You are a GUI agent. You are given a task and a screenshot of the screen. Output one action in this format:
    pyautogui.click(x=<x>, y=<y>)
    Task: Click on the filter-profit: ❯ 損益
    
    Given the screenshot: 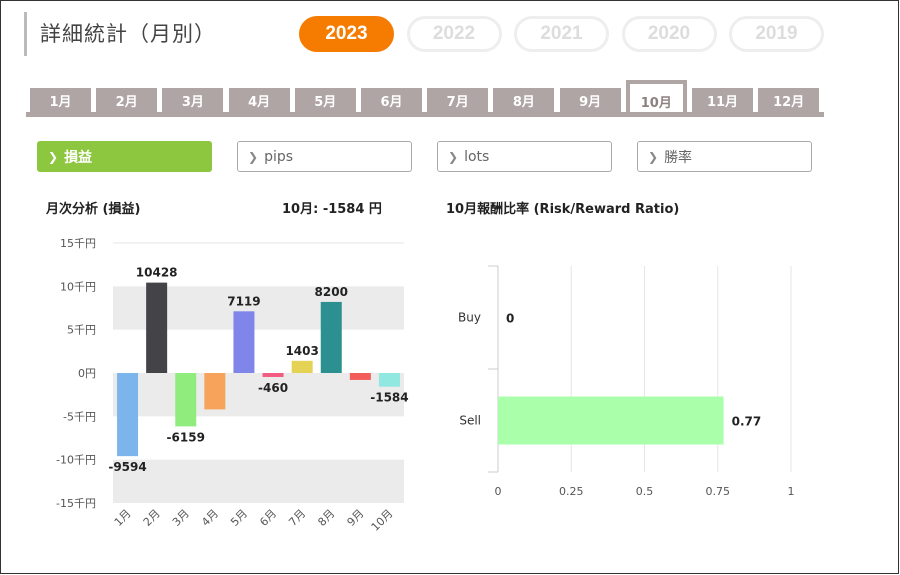 What is the action you would take?
    pyautogui.click(x=124, y=156)
    